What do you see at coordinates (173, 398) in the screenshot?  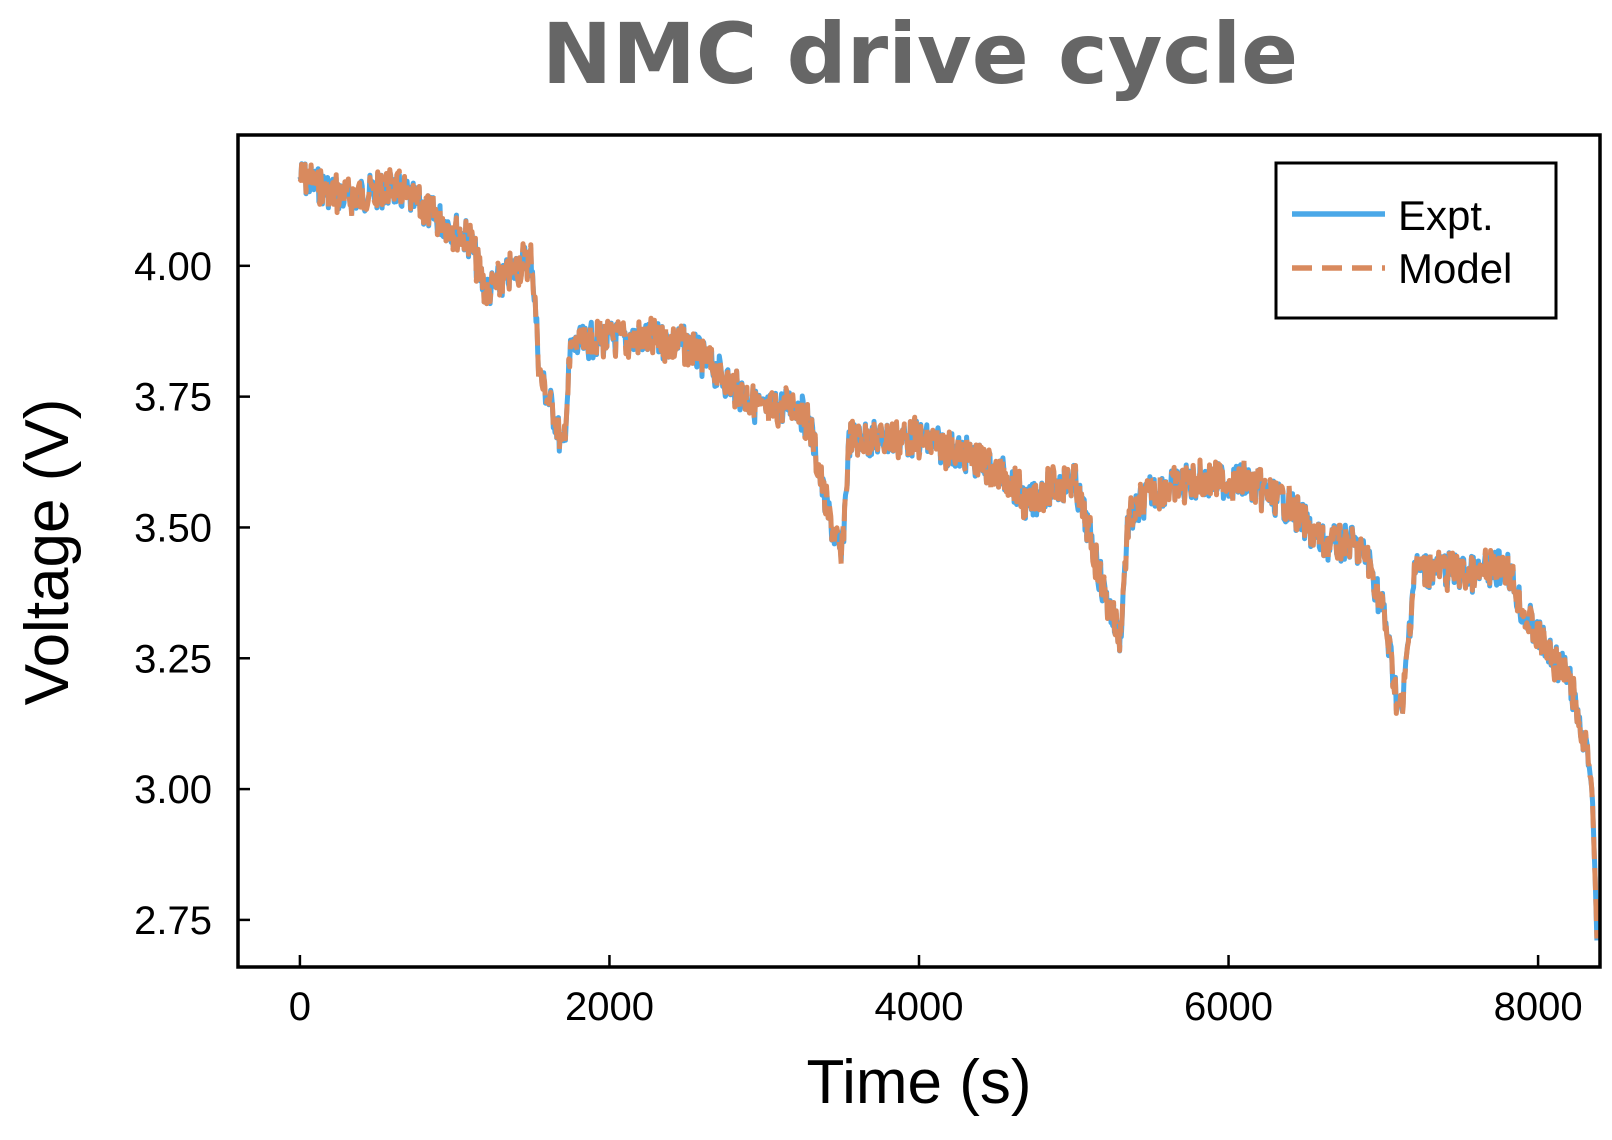 I see `y-tick-label: 3.75` at bounding box center [173, 398].